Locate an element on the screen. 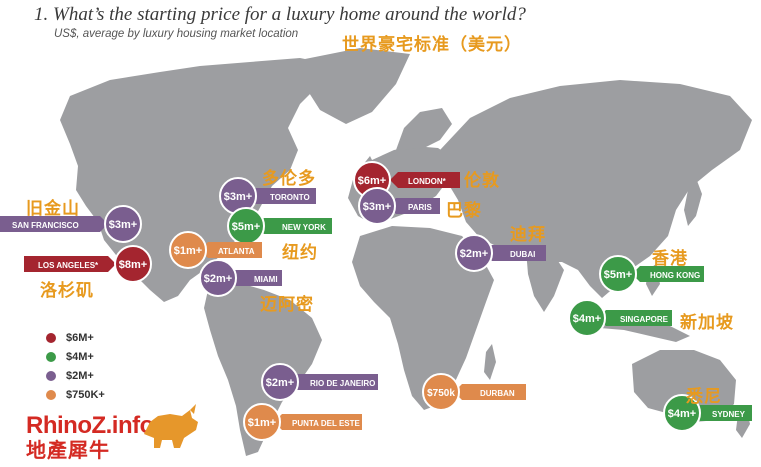 This screenshot has width=761, height=467. label-tag-san-francisco is located at coordinates (54, 224).